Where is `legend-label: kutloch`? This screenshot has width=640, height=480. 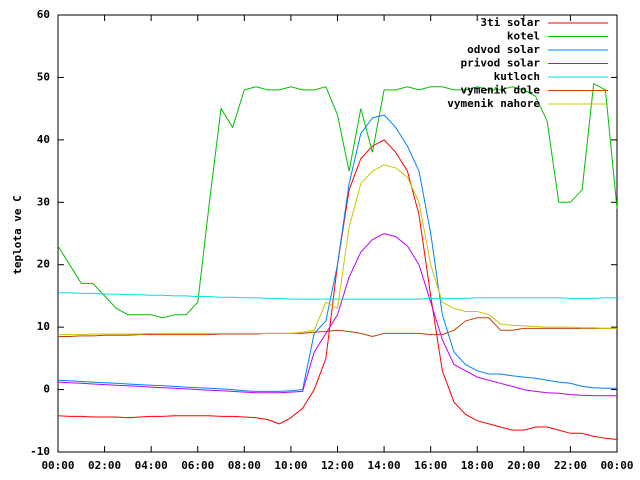
legend-label: kutloch is located at coordinates (517, 76).